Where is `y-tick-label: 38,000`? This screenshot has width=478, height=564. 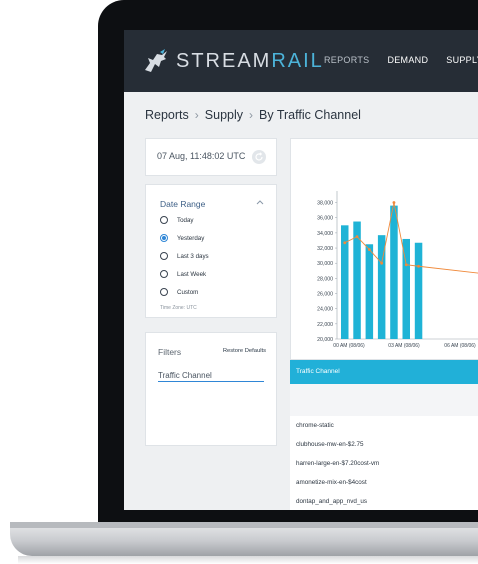
y-tick-label: 38,000 is located at coordinates (325, 204).